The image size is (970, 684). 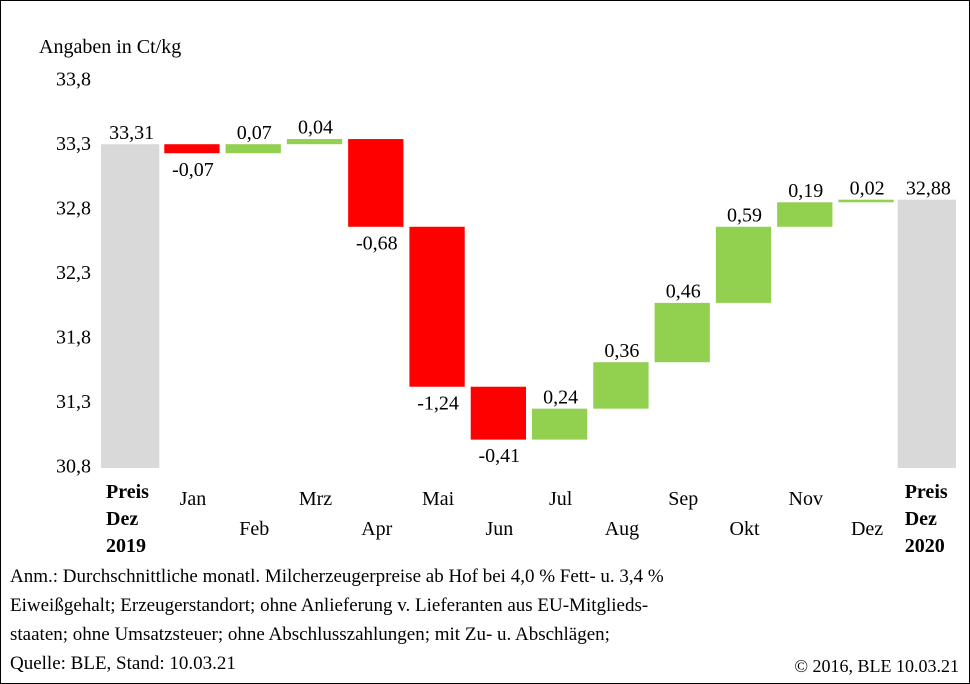 I want to click on x-tick-label: Feb, so click(x=254, y=529).